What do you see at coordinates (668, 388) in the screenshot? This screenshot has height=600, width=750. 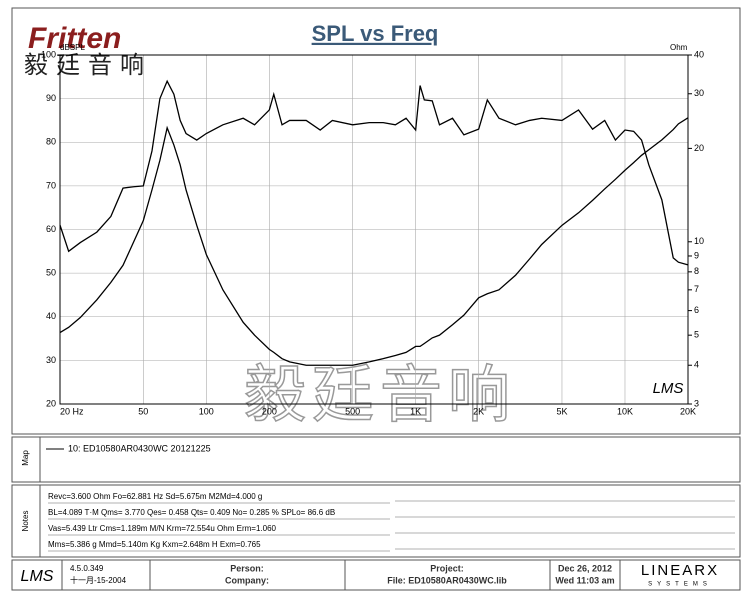 I see `chart-logo: LMS` at bounding box center [668, 388].